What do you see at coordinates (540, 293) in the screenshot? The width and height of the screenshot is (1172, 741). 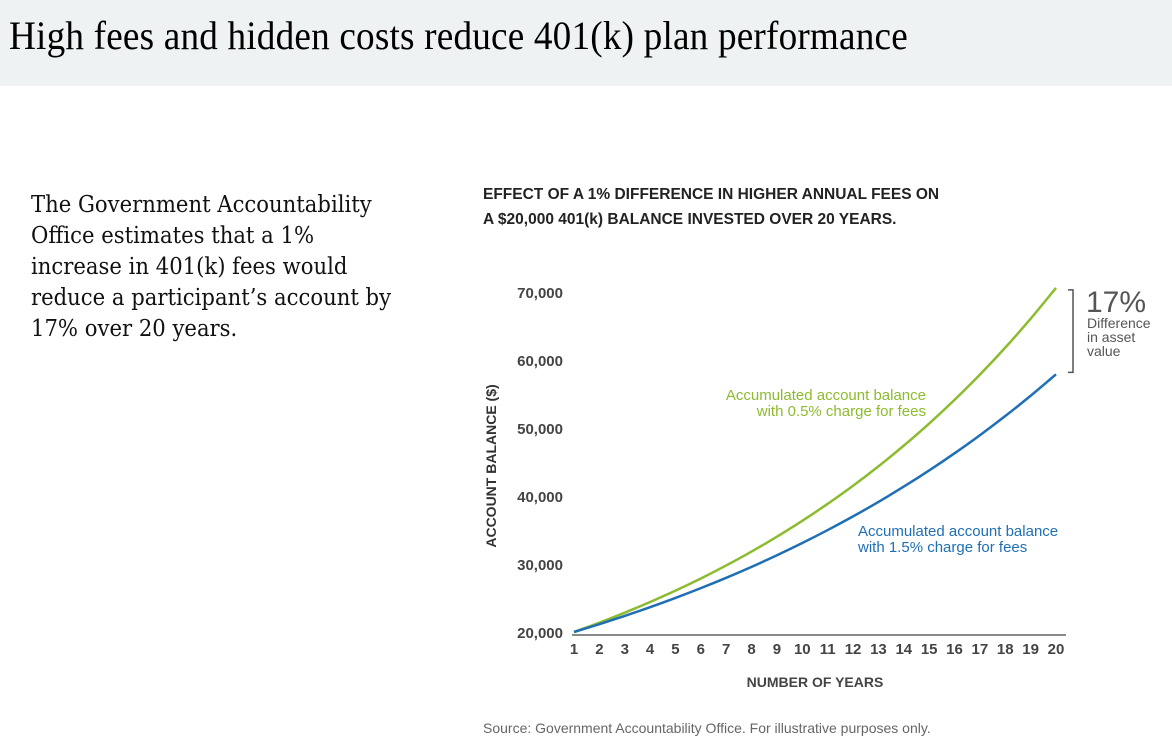 I see `y-tick-label: 70,000` at bounding box center [540, 293].